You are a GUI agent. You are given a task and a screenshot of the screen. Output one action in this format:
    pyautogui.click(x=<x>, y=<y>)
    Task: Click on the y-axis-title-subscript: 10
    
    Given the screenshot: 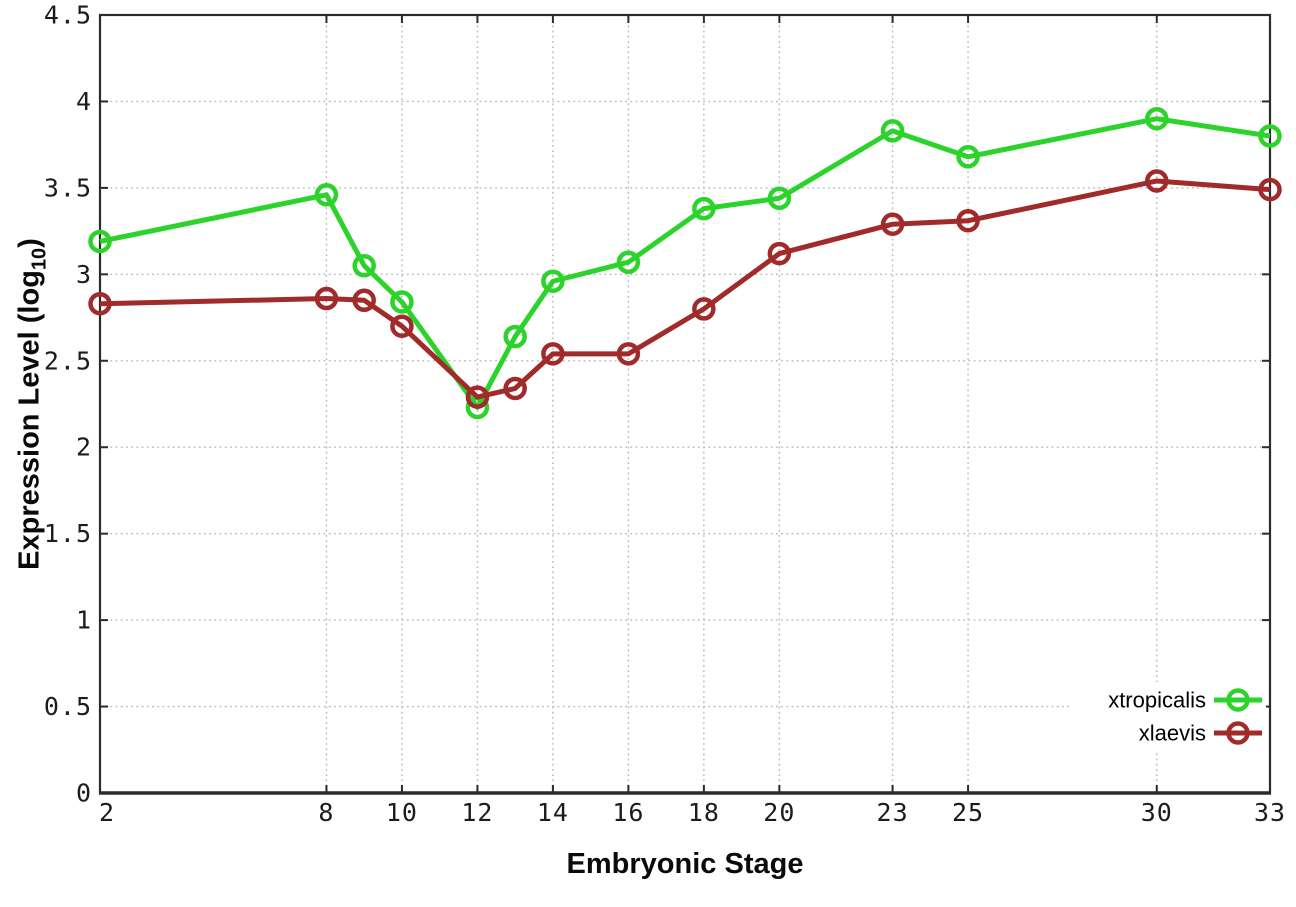 What is the action you would take?
    pyautogui.click(x=39, y=259)
    